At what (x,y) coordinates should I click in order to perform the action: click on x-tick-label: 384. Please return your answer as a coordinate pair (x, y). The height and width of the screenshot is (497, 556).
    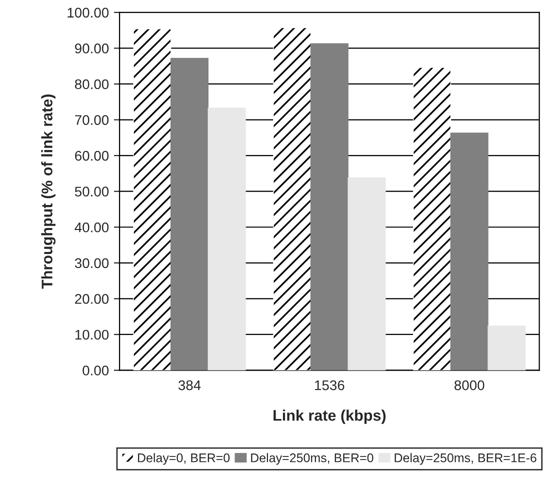
    Looking at the image, I should click on (189, 385).